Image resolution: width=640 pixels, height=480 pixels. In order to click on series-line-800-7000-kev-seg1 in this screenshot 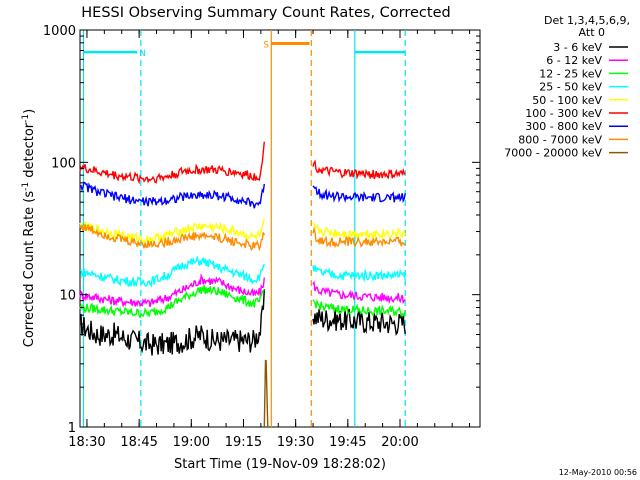, I will do `click(359, 237)`.